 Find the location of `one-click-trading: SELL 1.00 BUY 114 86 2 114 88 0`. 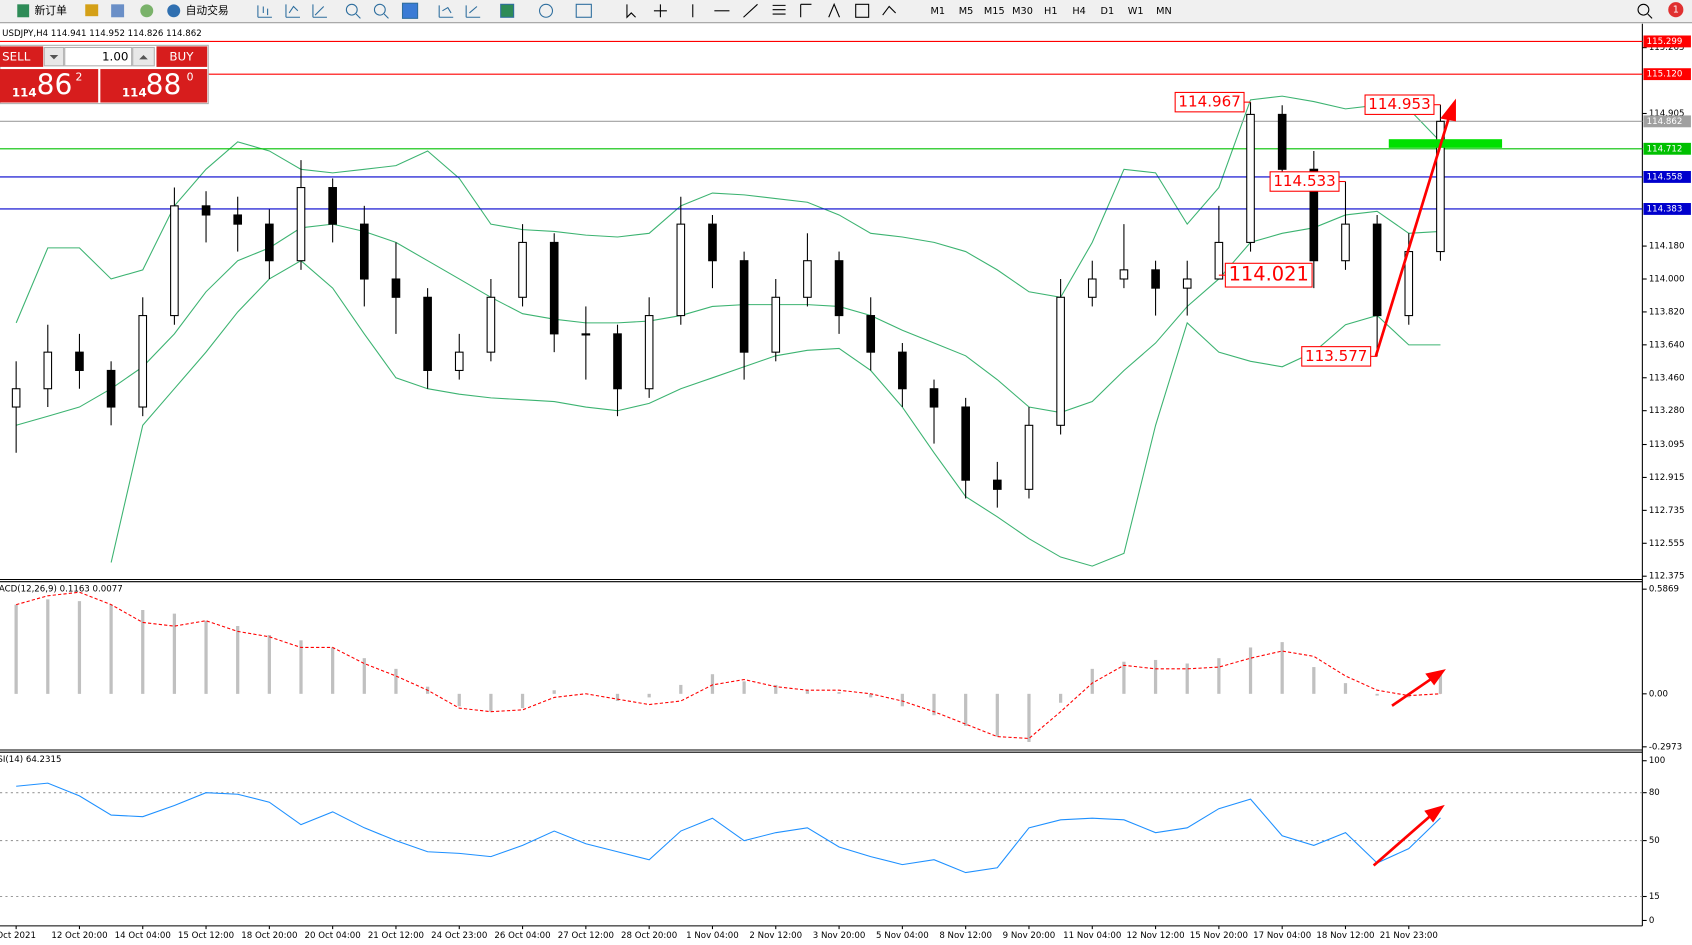

one-click-trading: SELL 1.00 BUY 114 86 2 114 88 0 is located at coordinates (104, 74).